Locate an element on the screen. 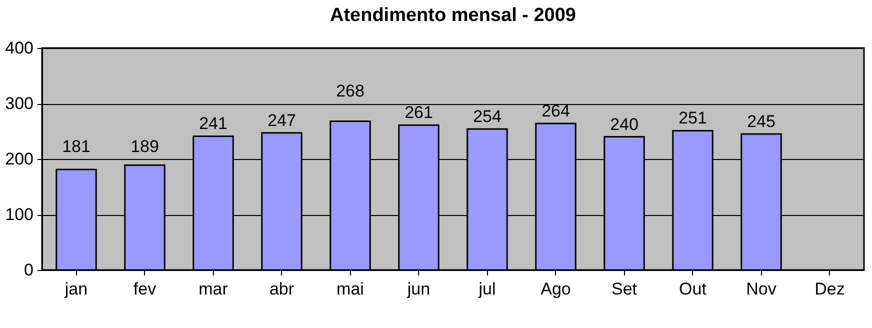  x-tick-label: Set is located at coordinates (624, 289).